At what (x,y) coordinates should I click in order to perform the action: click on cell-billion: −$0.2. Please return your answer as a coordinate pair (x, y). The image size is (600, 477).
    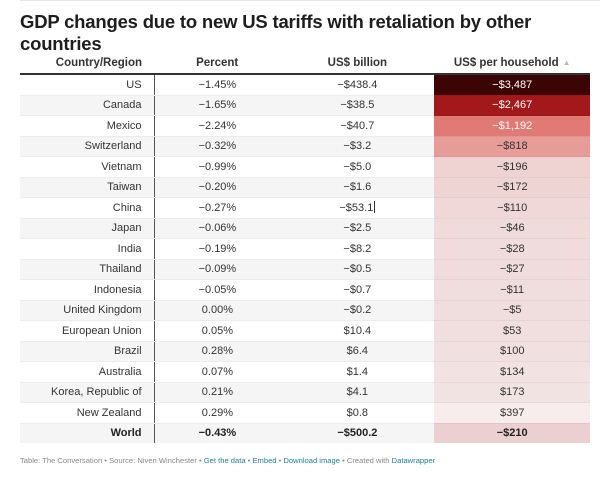
    Looking at the image, I should click on (357, 310).